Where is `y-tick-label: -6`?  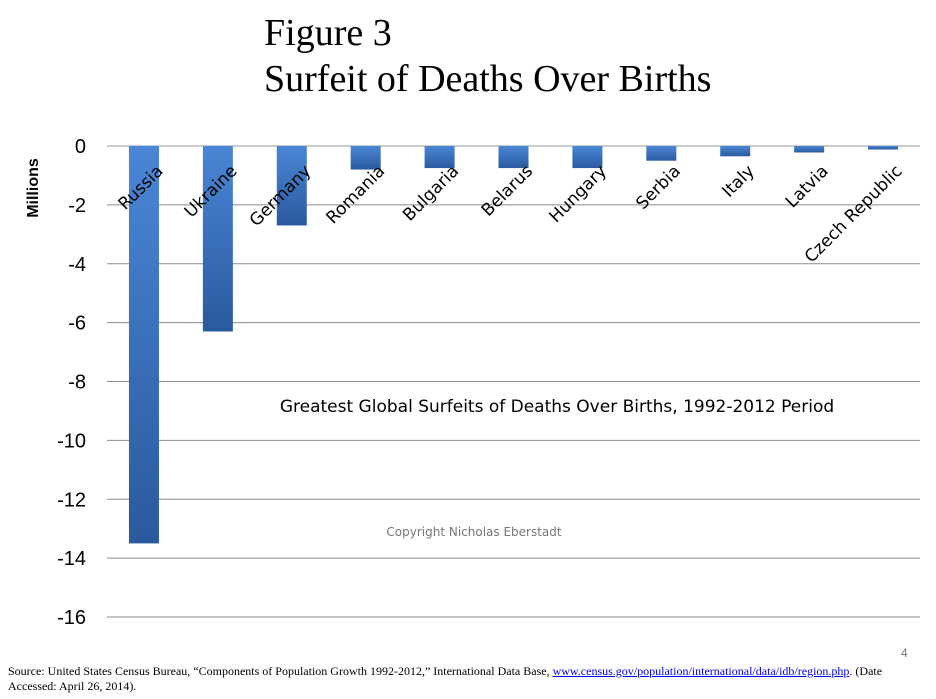 y-tick-label: -6 is located at coordinates (77, 324).